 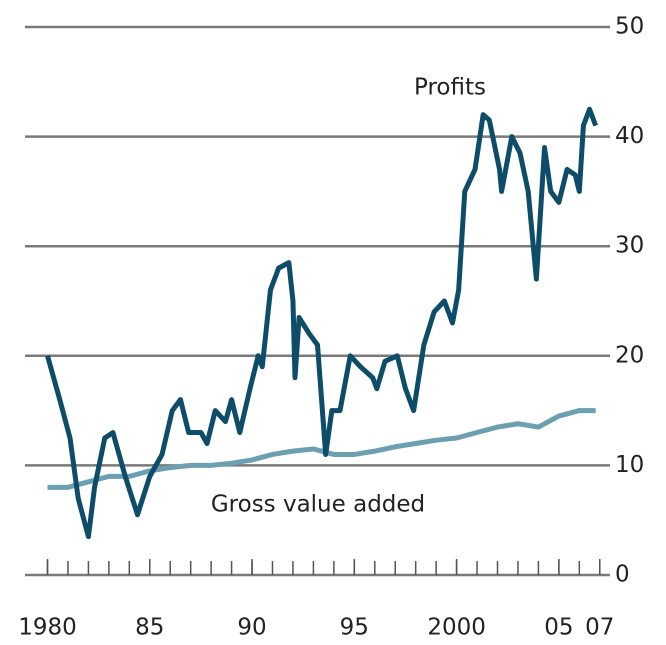 What do you see at coordinates (599, 628) in the screenshot?
I see `x-tick-label: 07` at bounding box center [599, 628].